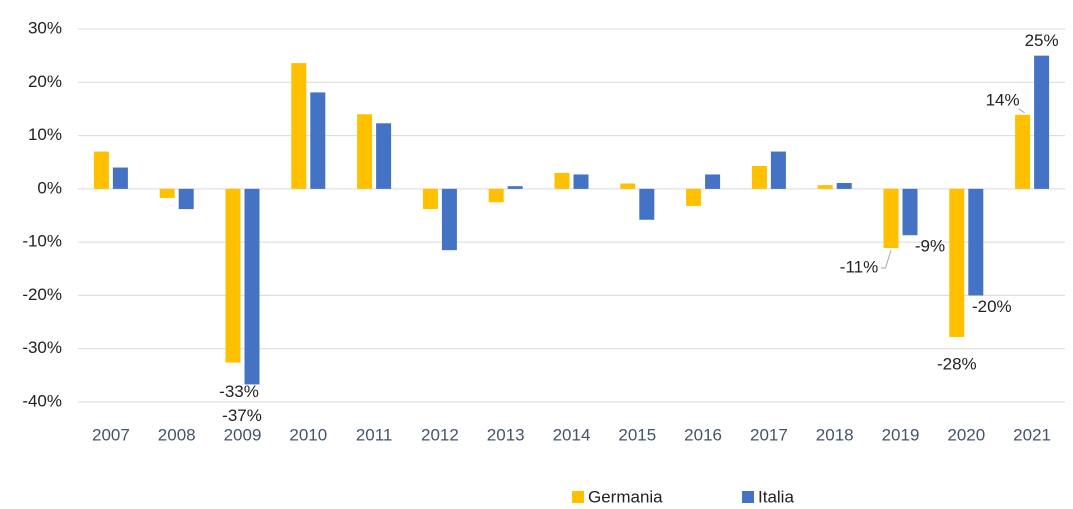  What do you see at coordinates (992, 306) in the screenshot?
I see `data-label: -20%` at bounding box center [992, 306].